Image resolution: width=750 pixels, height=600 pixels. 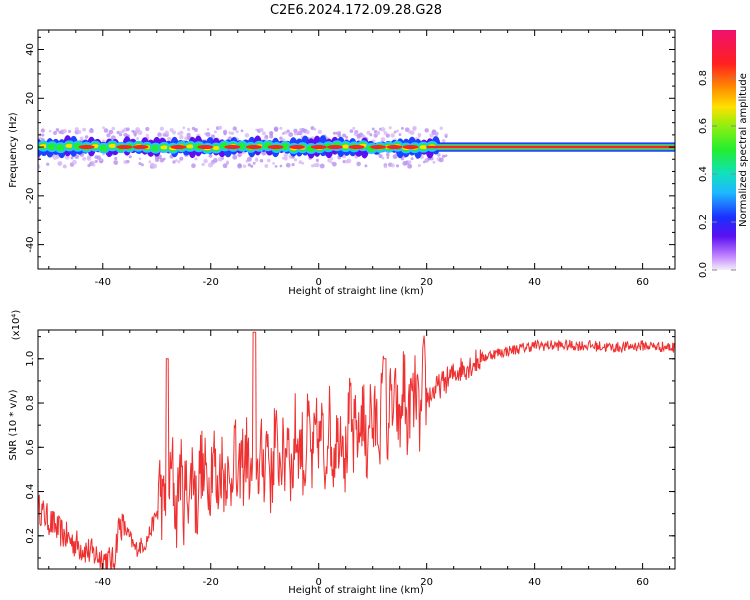 I want to click on snr-y-axis-label: SNR (10 * v/v), so click(x=13, y=424).